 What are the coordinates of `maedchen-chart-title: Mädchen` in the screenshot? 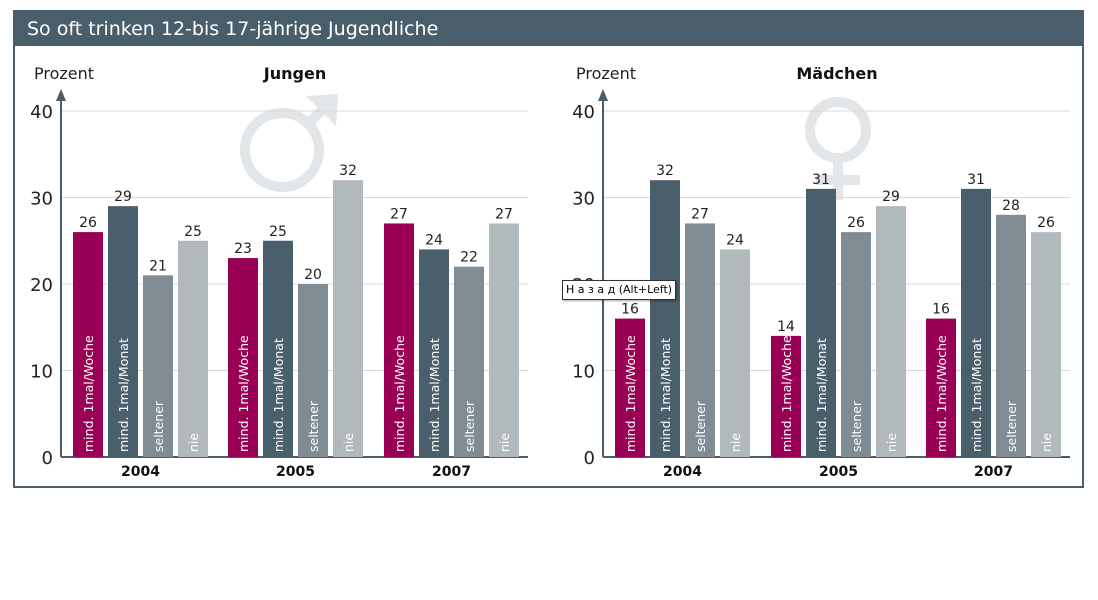 It's located at (836, 73).